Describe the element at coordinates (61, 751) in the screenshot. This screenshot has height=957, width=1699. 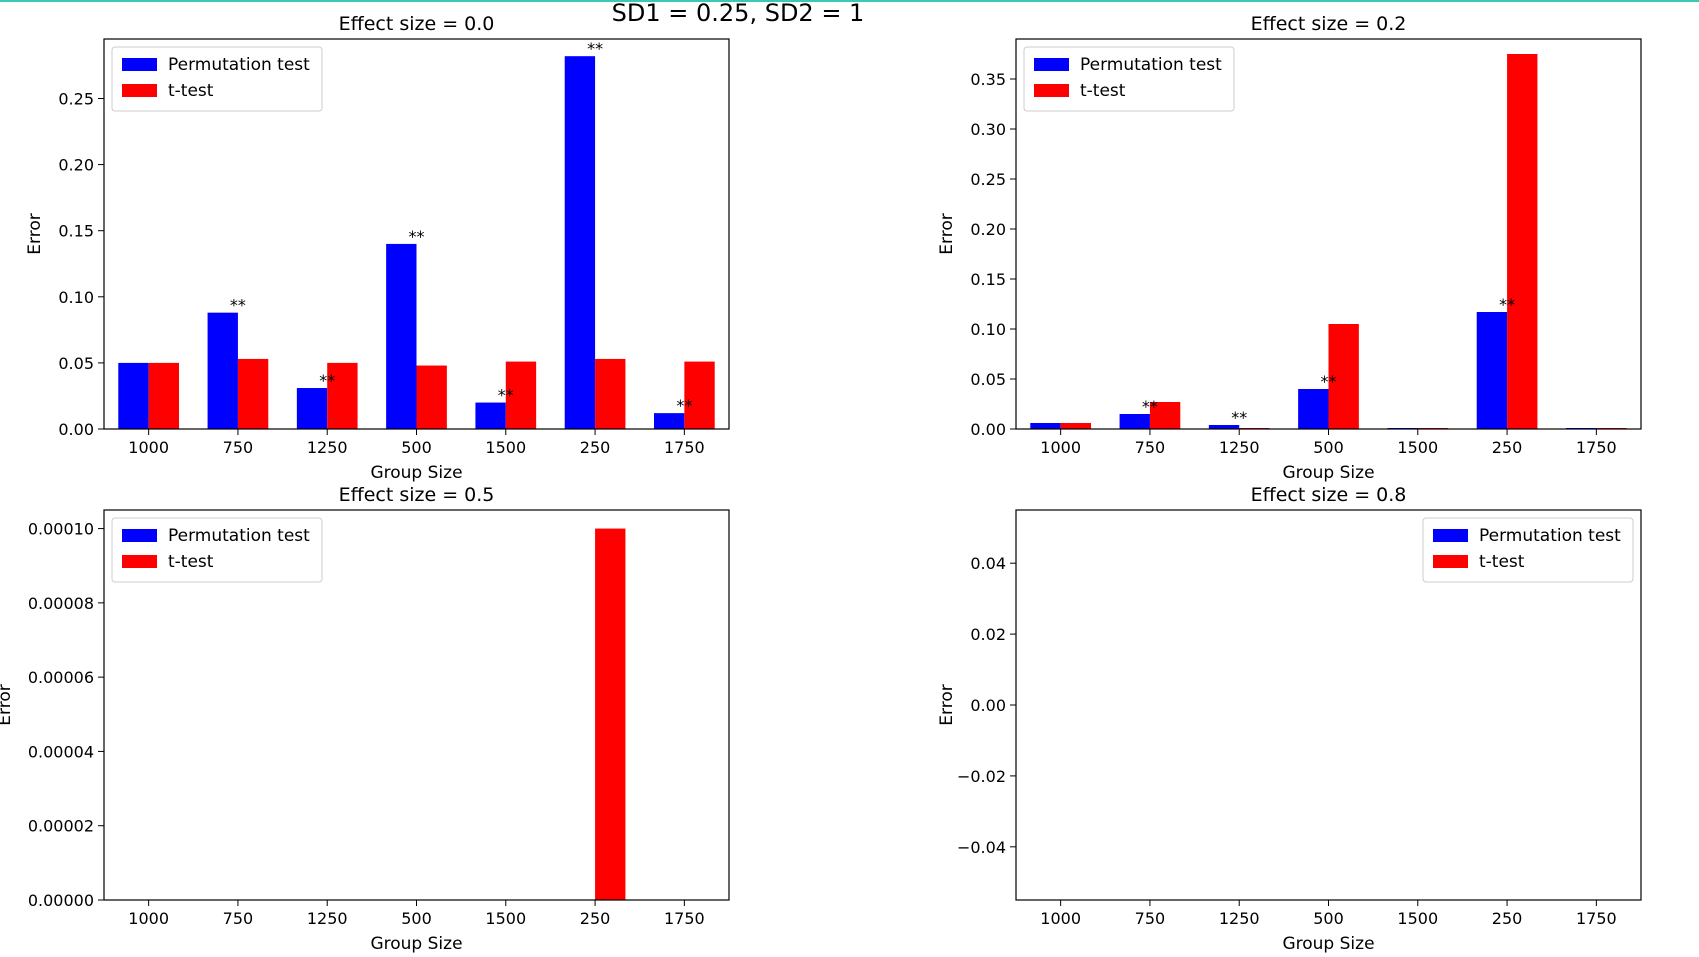
I see `y-tick-label: 0.00004` at that location.